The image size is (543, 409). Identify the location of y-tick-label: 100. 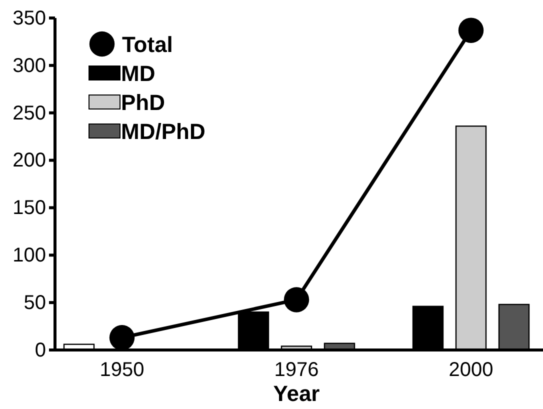
(29, 255).